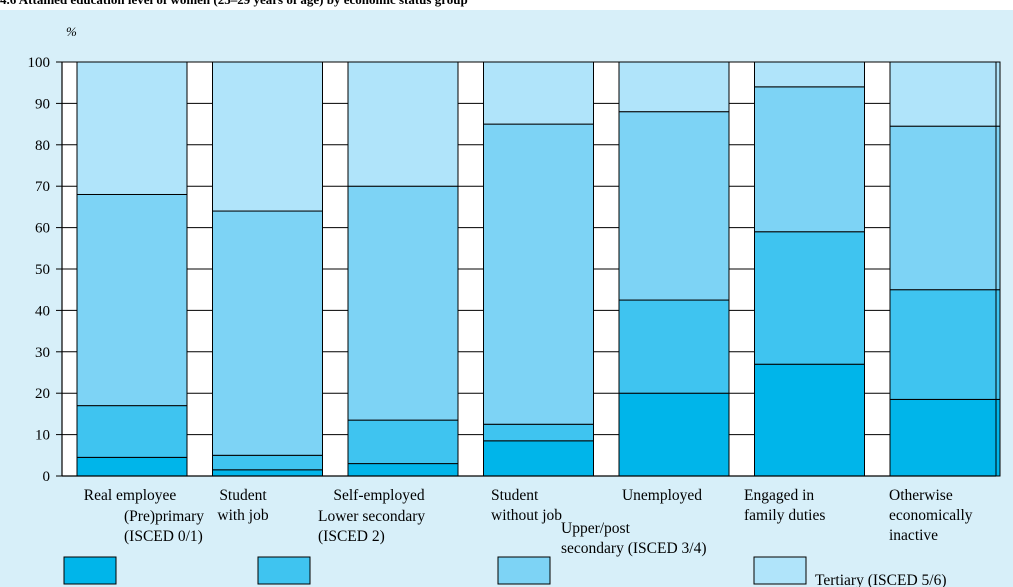  Describe the element at coordinates (42, 353) in the screenshot. I see `y-tick-label-30: 30` at that location.